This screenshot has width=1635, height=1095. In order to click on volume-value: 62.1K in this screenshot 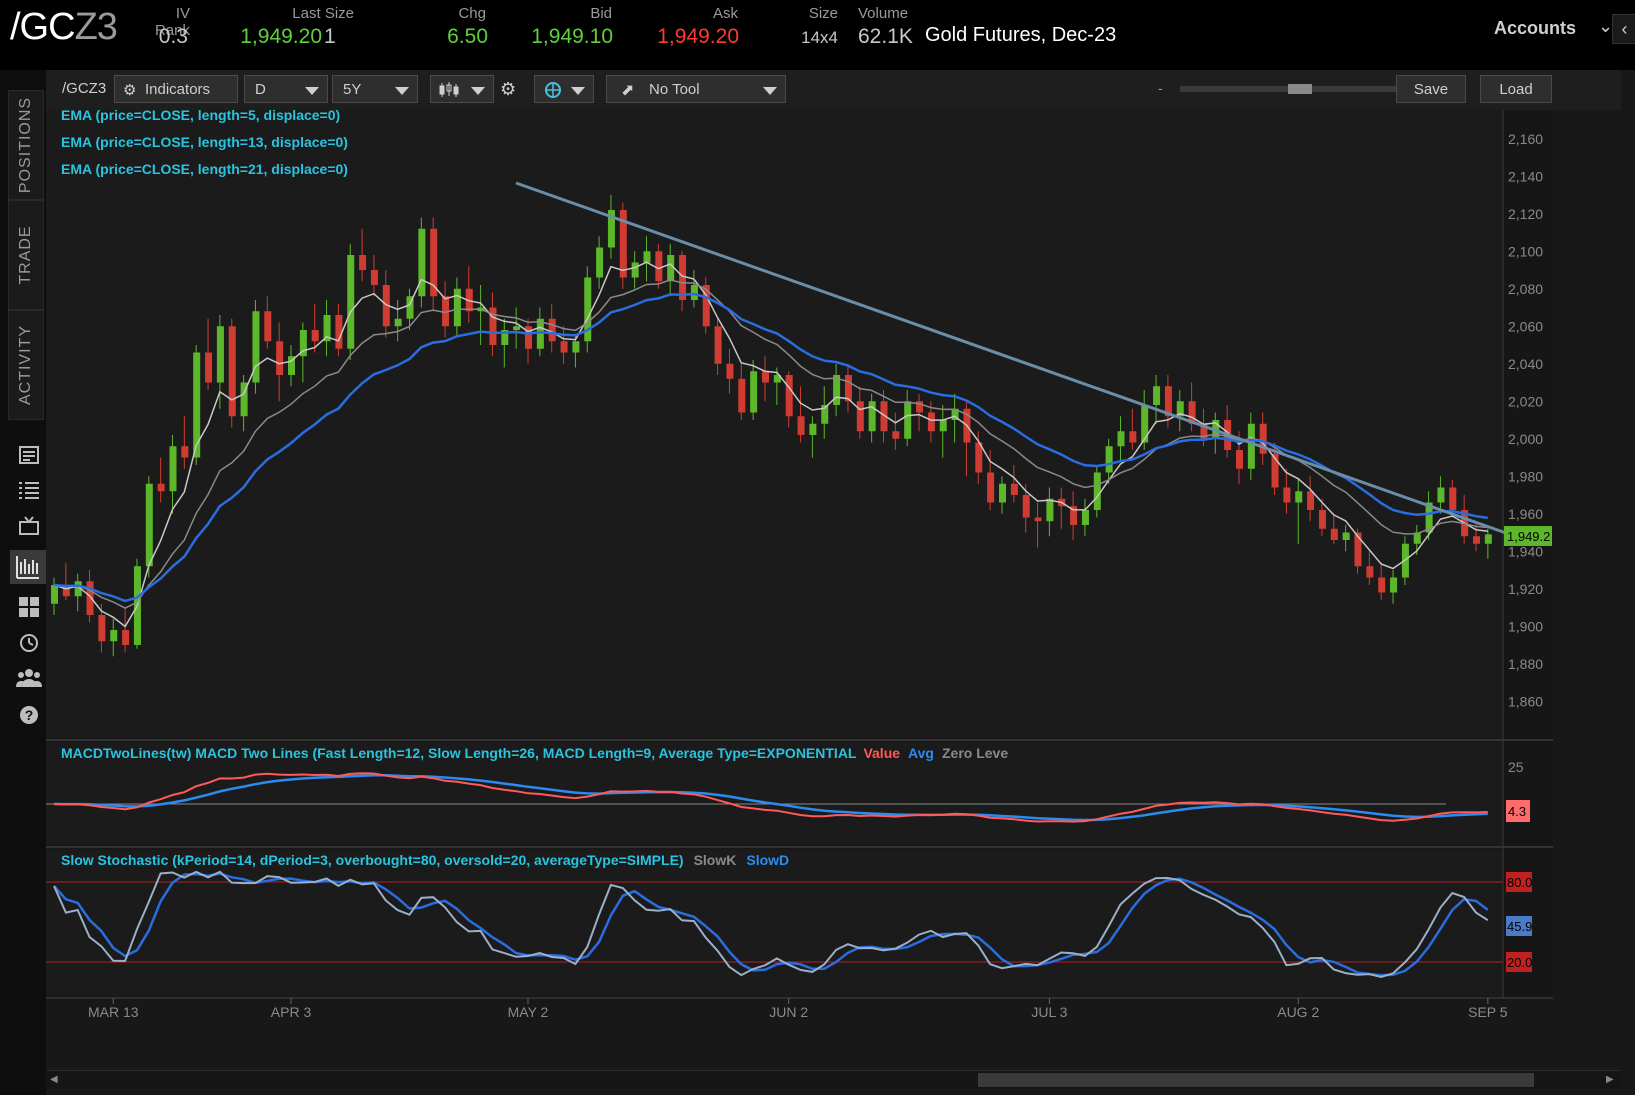, I will do `click(885, 36)`.